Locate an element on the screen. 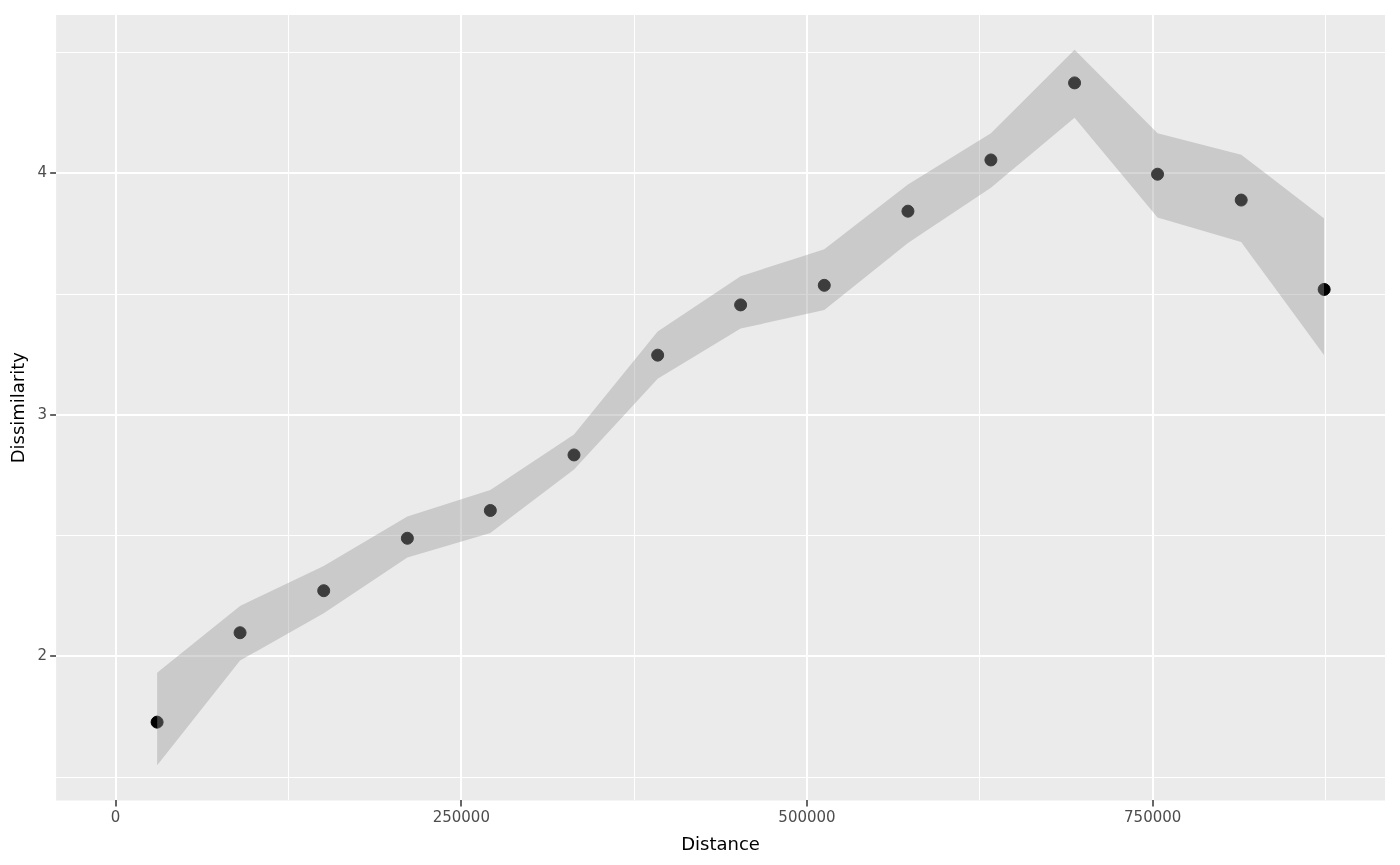 This screenshot has height=865, width=1400. y-axis-title: Dissimilarity is located at coordinates (18, 407).